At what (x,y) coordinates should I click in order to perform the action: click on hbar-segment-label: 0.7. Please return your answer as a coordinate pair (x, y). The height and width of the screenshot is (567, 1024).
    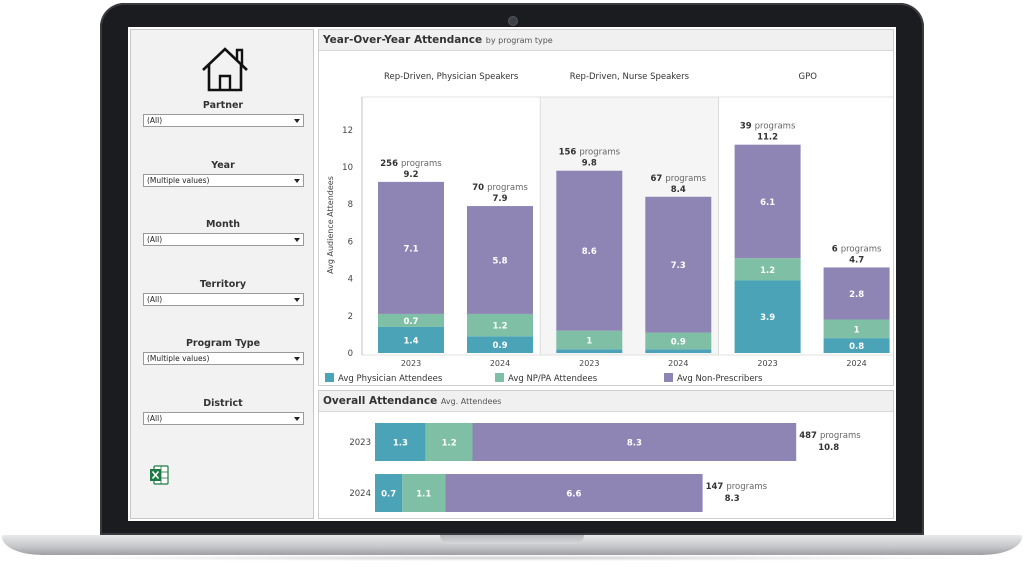
    Looking at the image, I should click on (388, 495).